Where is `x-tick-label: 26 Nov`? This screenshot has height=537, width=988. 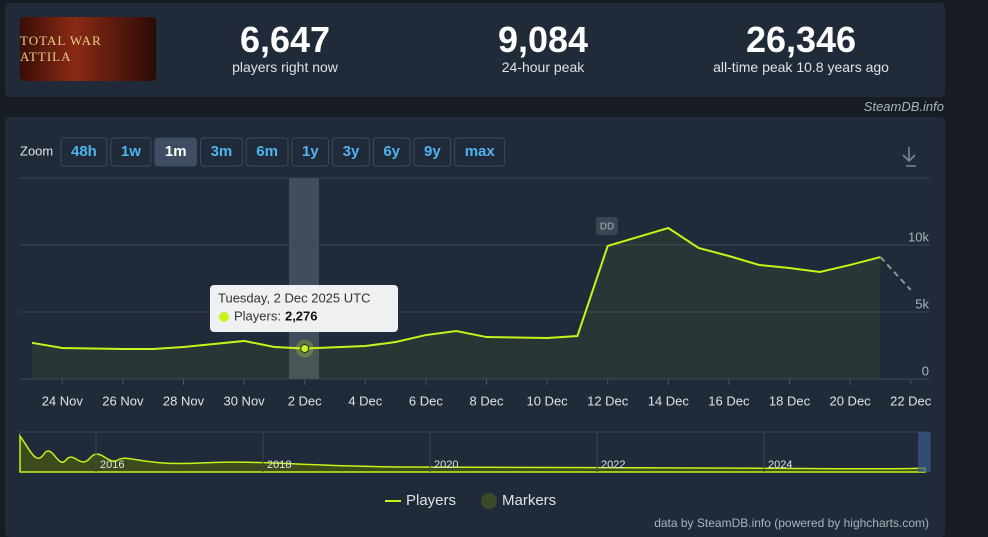 x-tick-label: 26 Nov is located at coordinates (123, 400).